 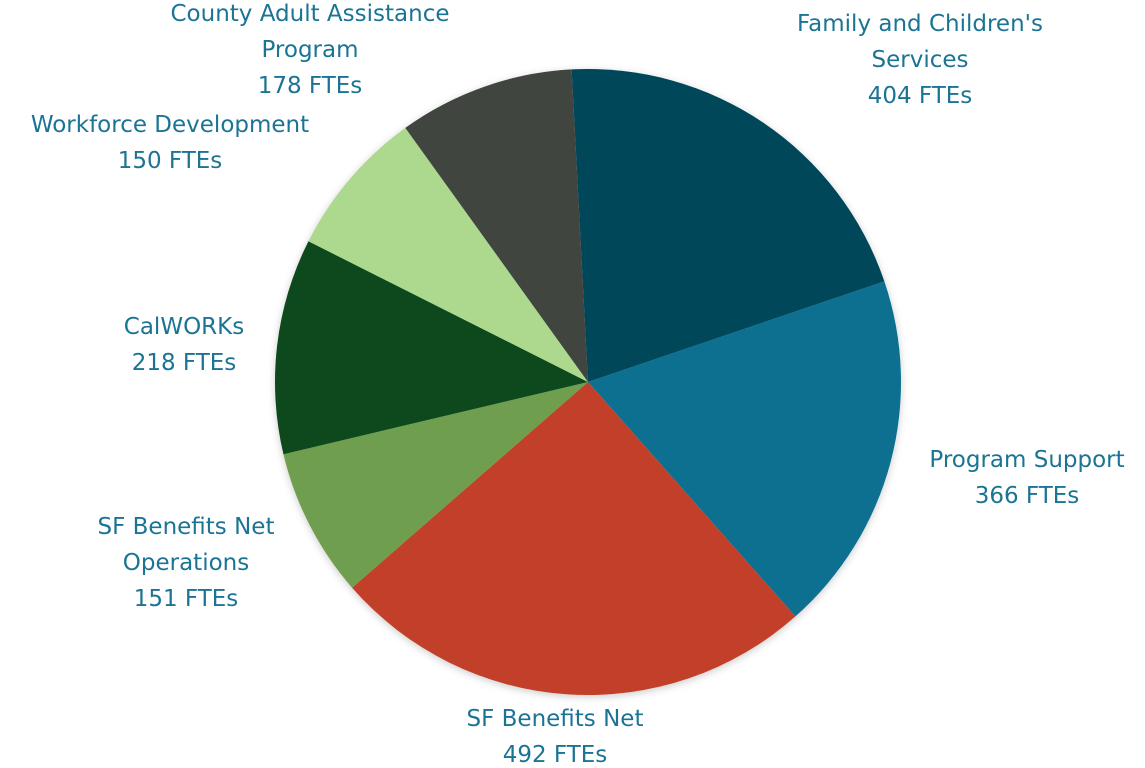 I want to click on value-label: 178 FTEs, so click(x=310, y=86).